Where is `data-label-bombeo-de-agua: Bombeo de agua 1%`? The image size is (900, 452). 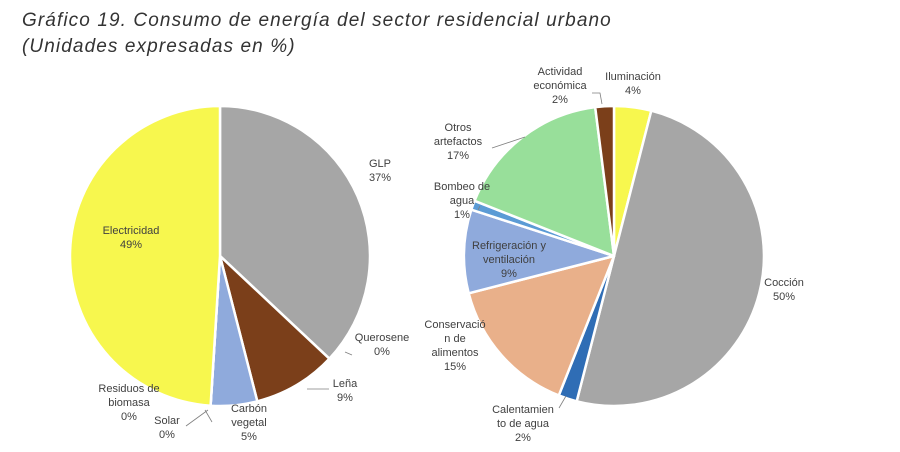 data-label-bombeo-de-agua: Bombeo de agua 1% is located at coordinates (462, 201).